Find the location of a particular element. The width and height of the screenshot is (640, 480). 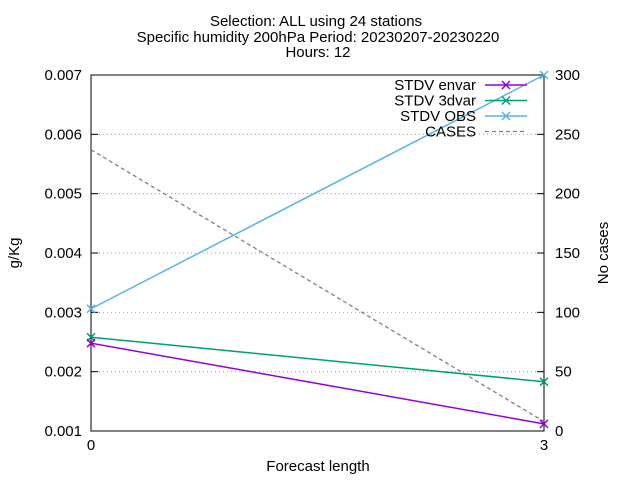

legend-label-stdv-3dvar: STDV 3dvar is located at coordinates (435, 101).